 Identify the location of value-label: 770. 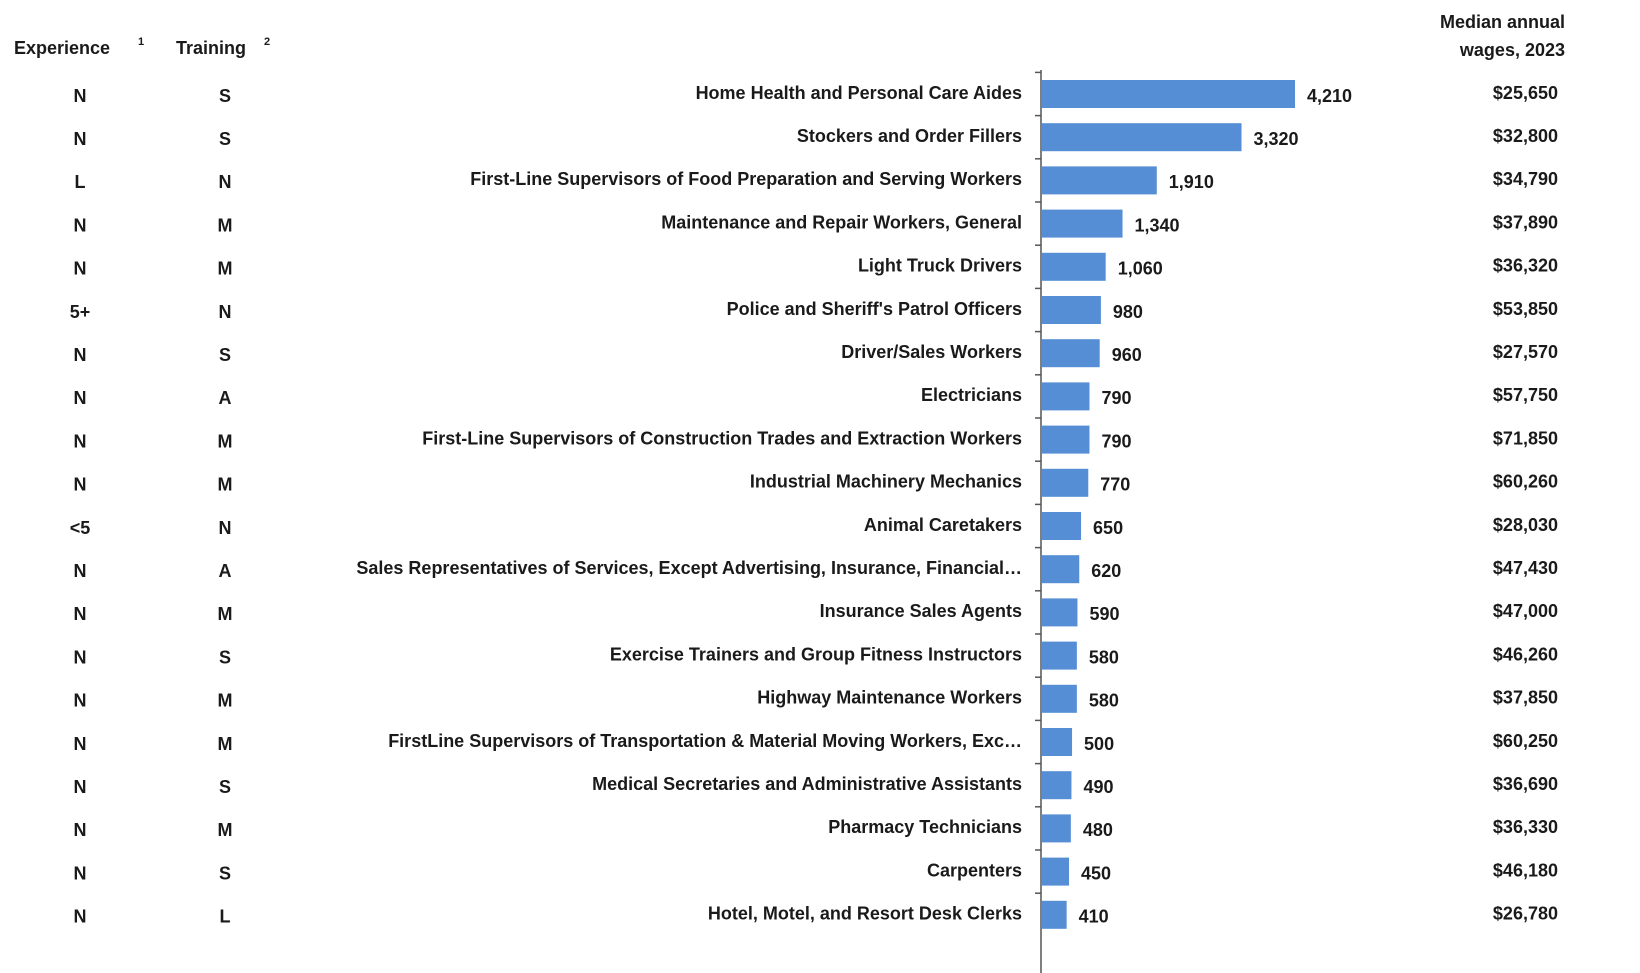
(1115, 485).